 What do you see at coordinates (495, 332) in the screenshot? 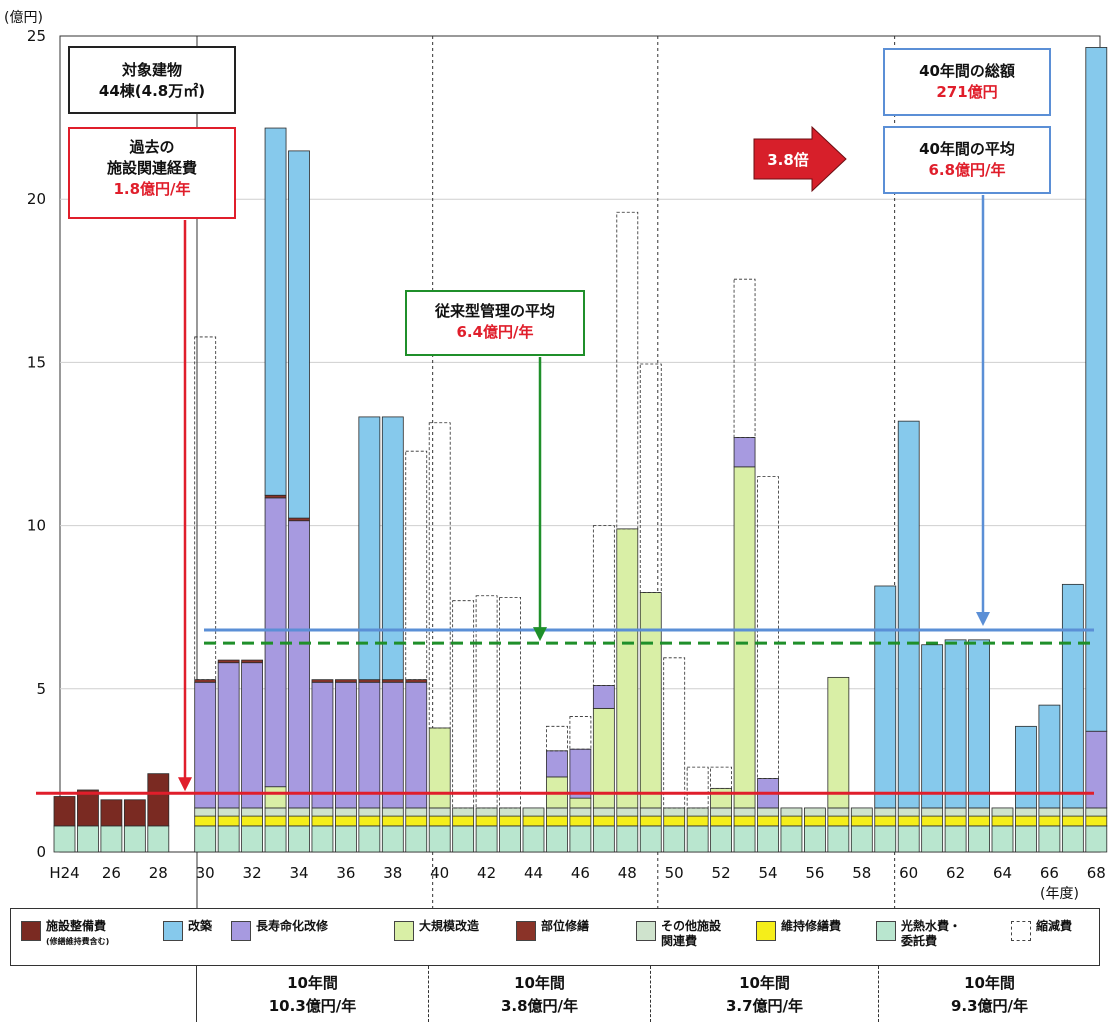
I see `conventional-average-value: 6.4億円/年` at bounding box center [495, 332].